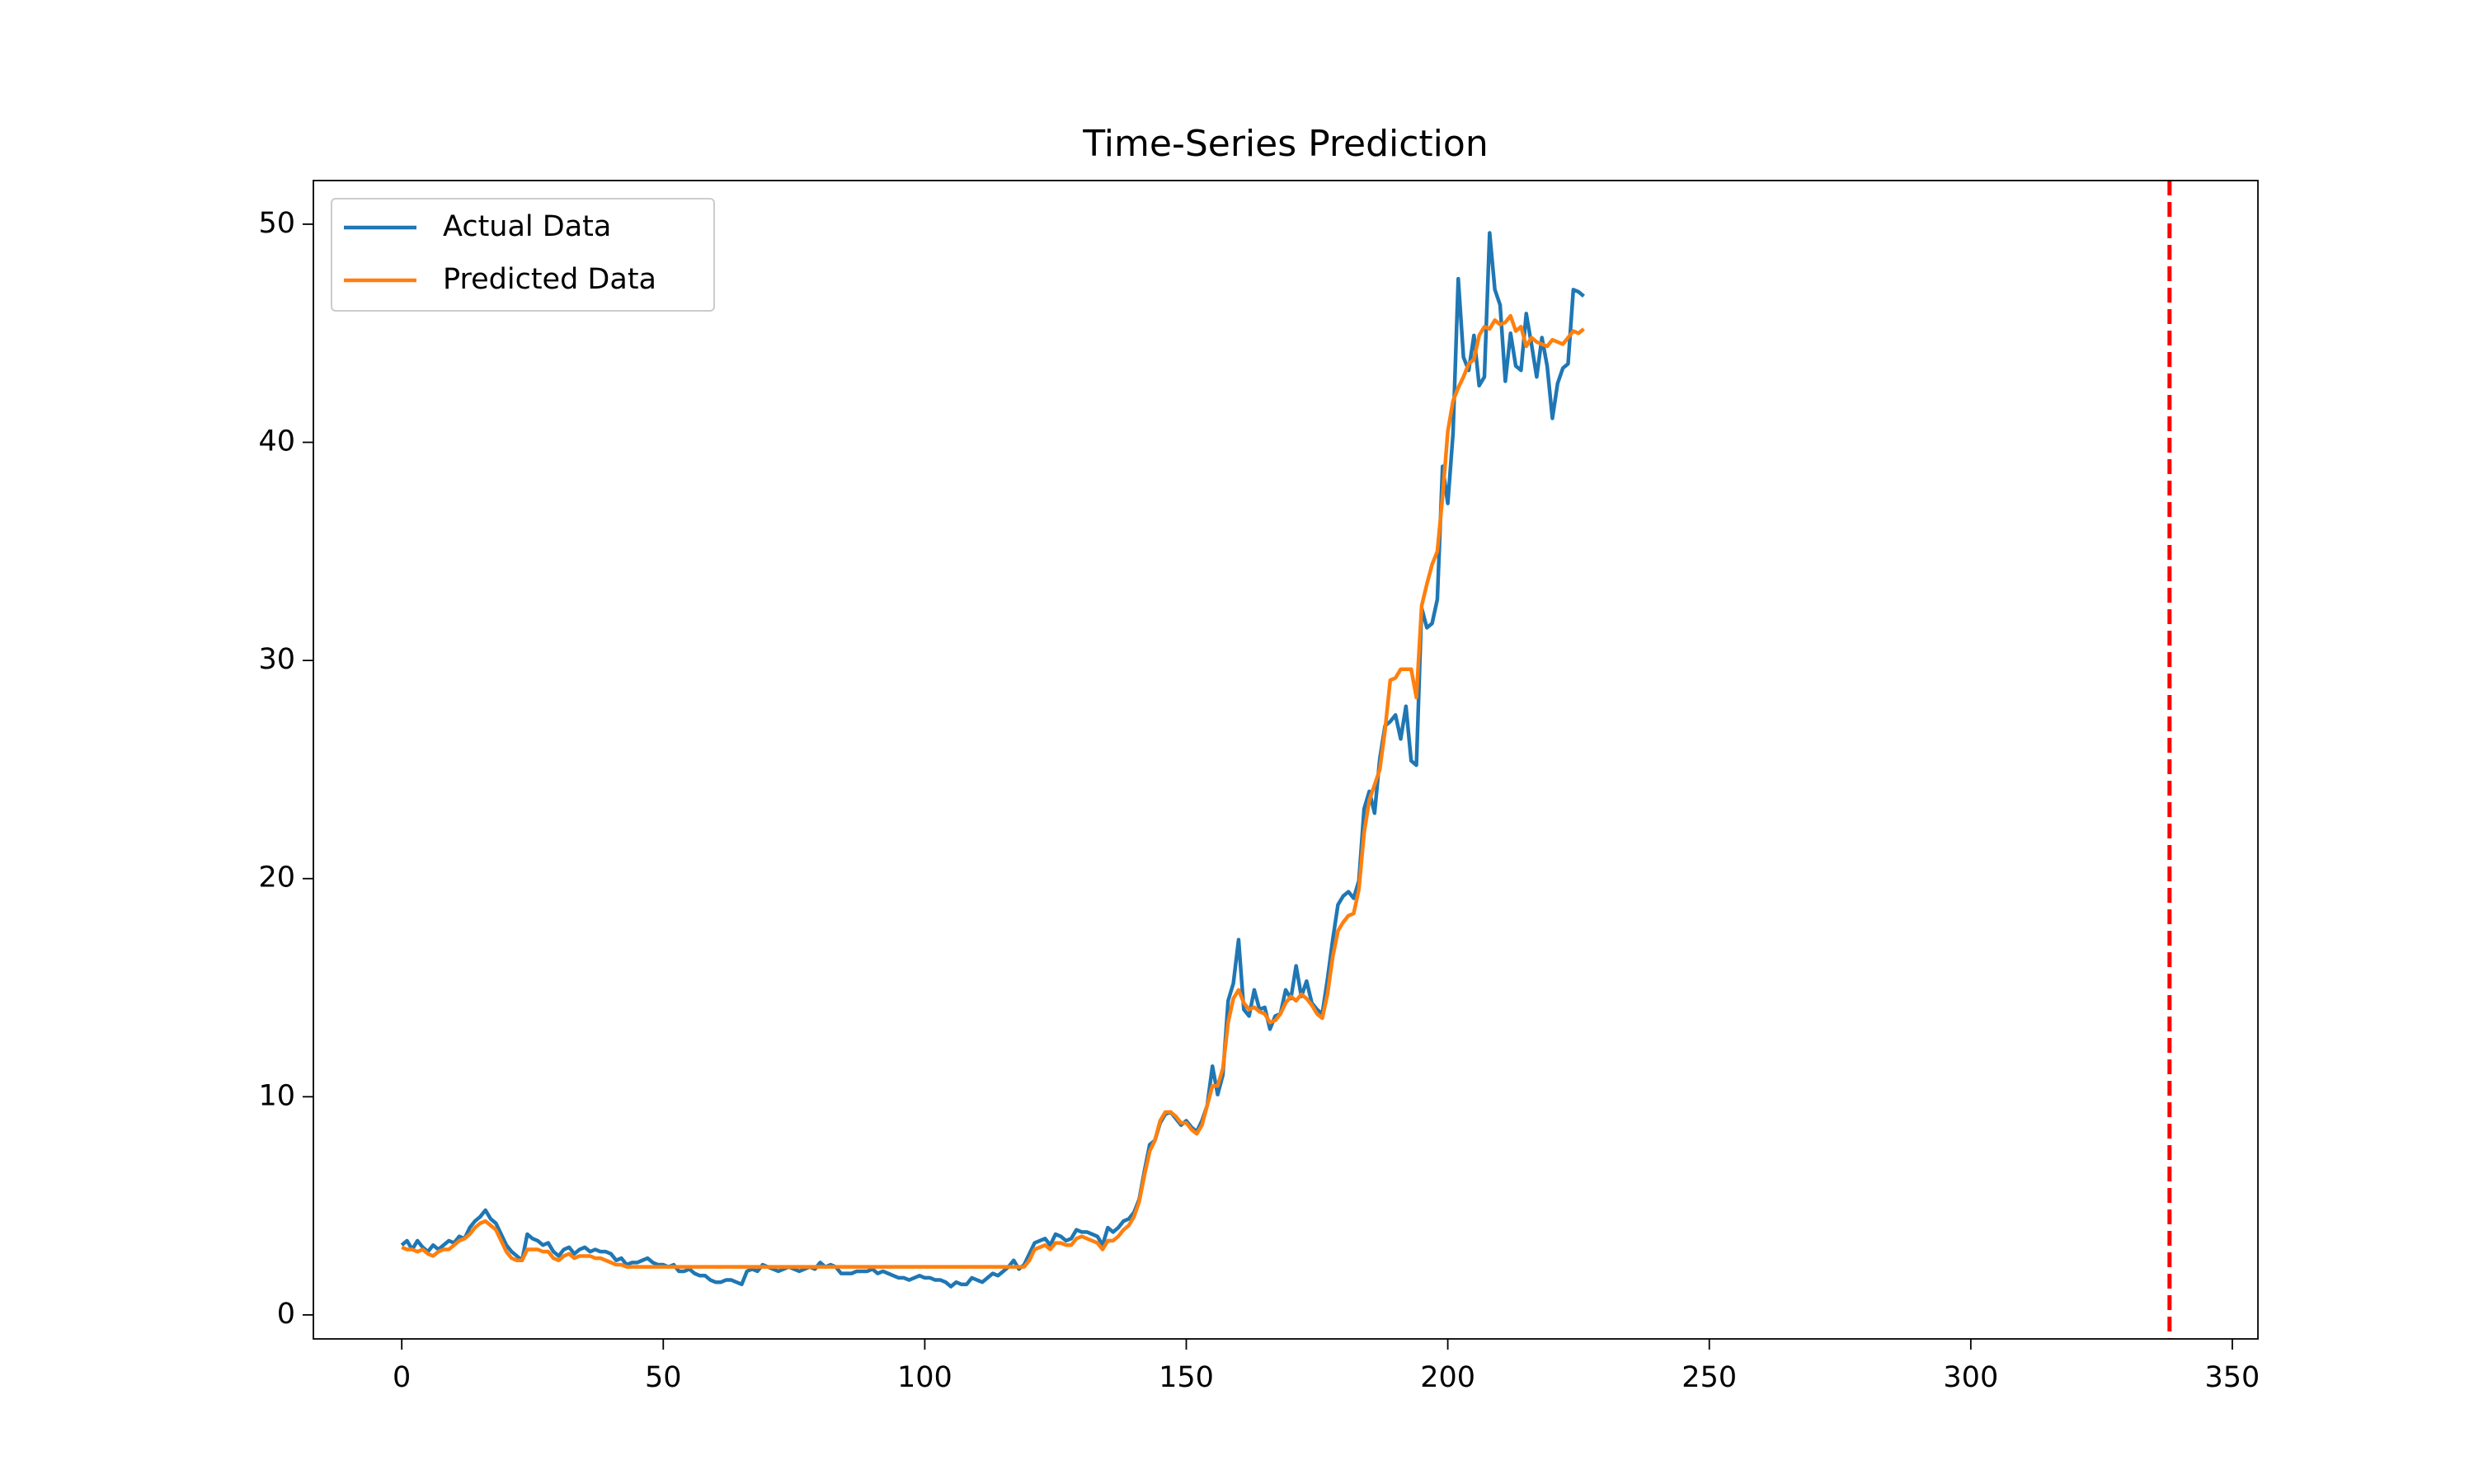 This screenshot has width=2474, height=1484. I want to click on y-tick-label: 40, so click(276, 441).